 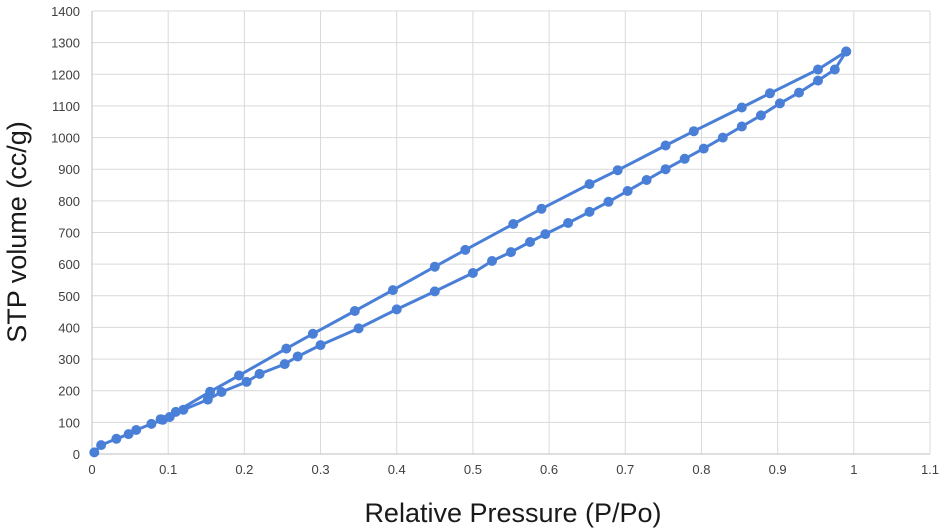 I want to click on y-tick-label: 300, so click(x=69, y=359).